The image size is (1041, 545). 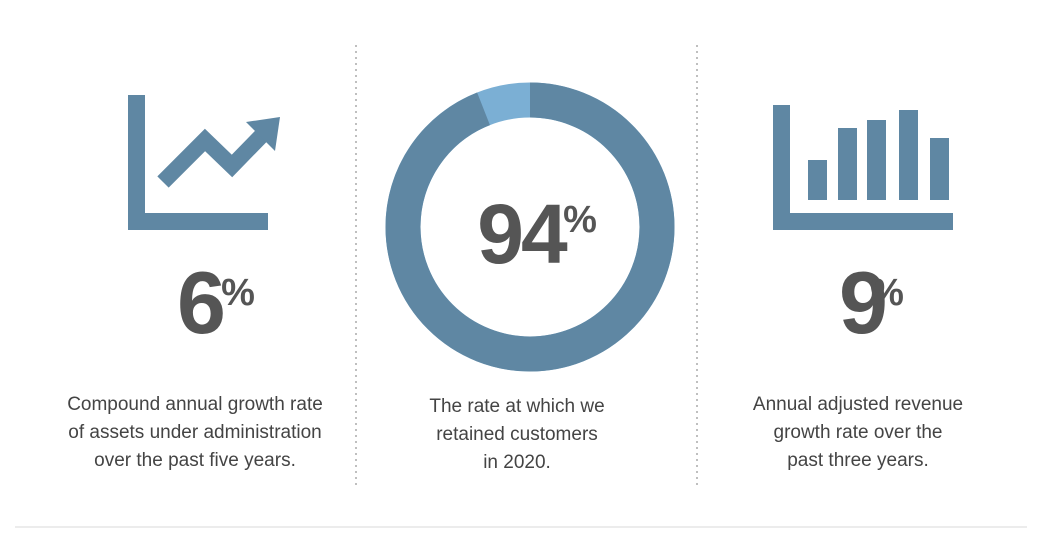 What do you see at coordinates (204, 162) in the screenshot?
I see `growth-icon` at bounding box center [204, 162].